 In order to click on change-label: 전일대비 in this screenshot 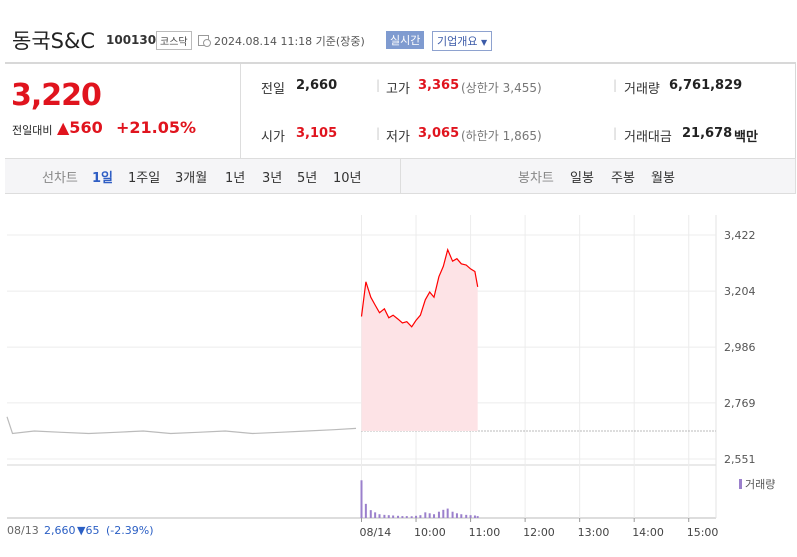, I will do `click(32, 130)`.